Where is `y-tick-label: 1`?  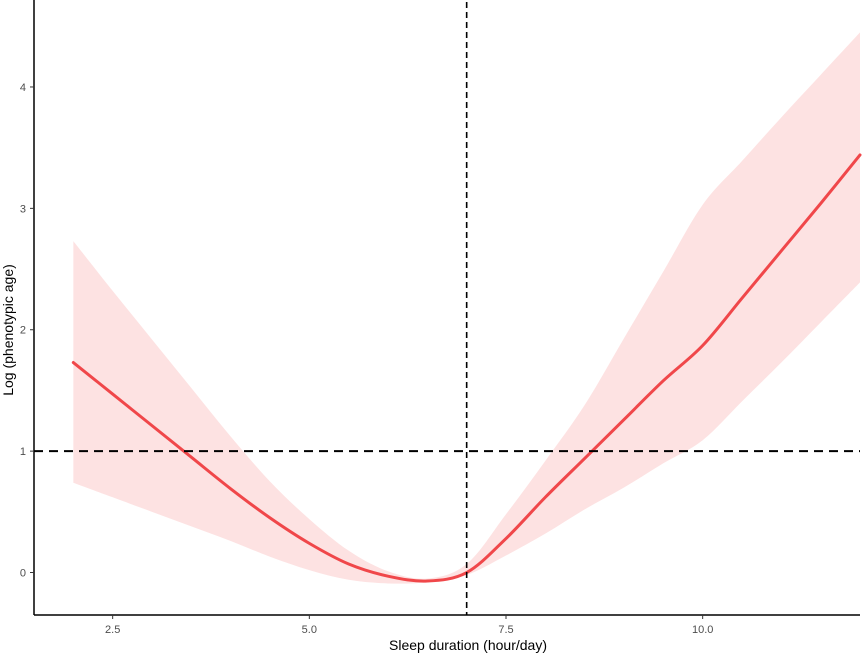
y-tick-label: 1 is located at coordinates (23, 452).